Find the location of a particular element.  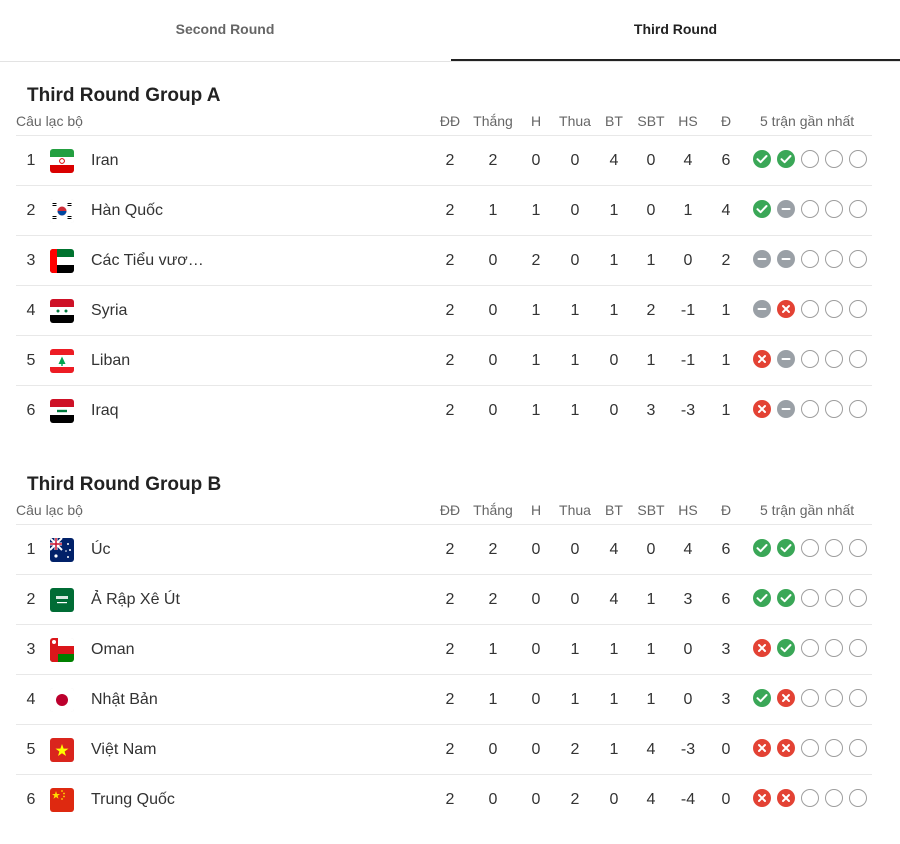

stat-pts: 1 is located at coordinates (726, 410).